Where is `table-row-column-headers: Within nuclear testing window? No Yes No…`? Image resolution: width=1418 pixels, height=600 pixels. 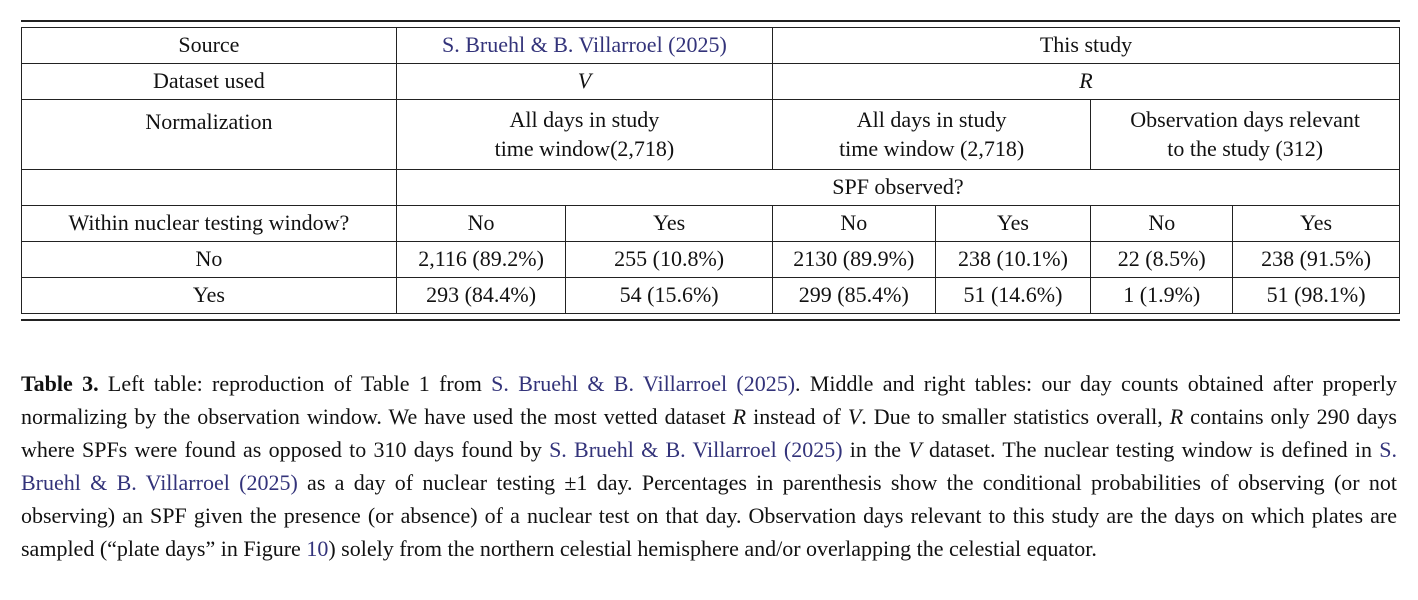
table-row-column-headers: Within nuclear testing window? No Yes No… is located at coordinates (710, 223).